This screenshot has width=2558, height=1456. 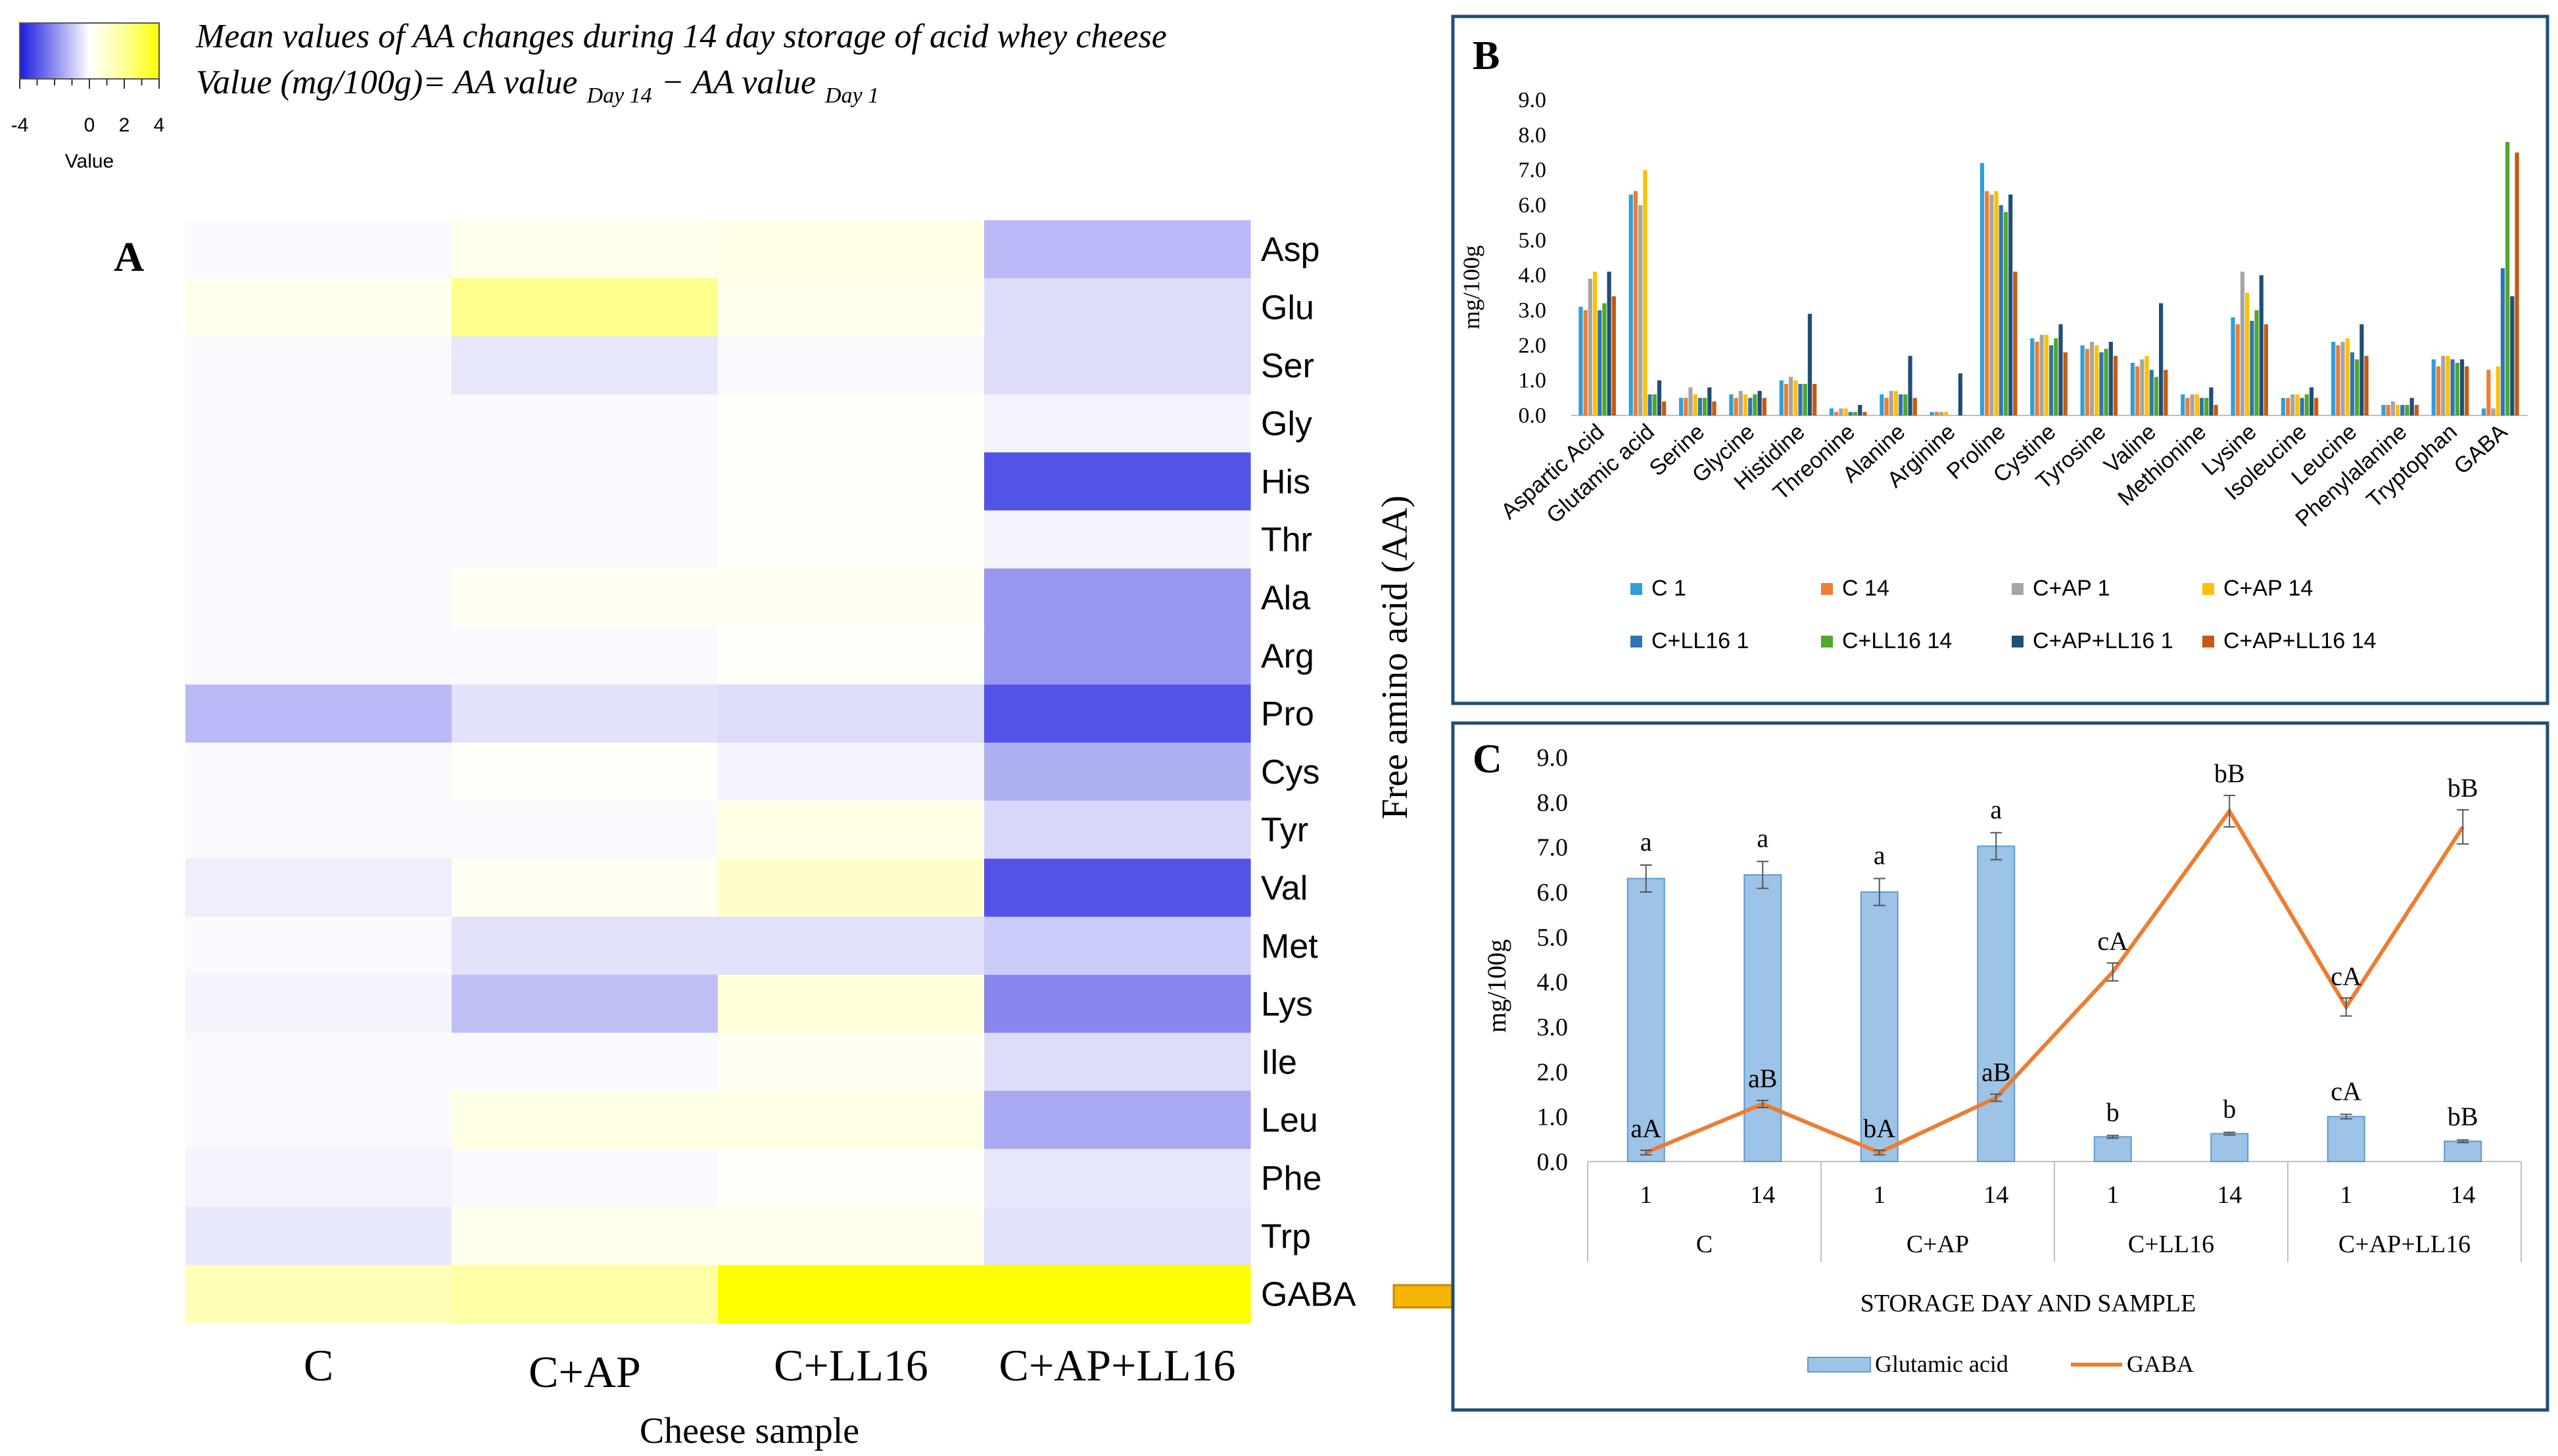 What do you see at coordinates (2054, 975) in the screenshot?
I see `panel-c-gaba-line` at bounding box center [2054, 975].